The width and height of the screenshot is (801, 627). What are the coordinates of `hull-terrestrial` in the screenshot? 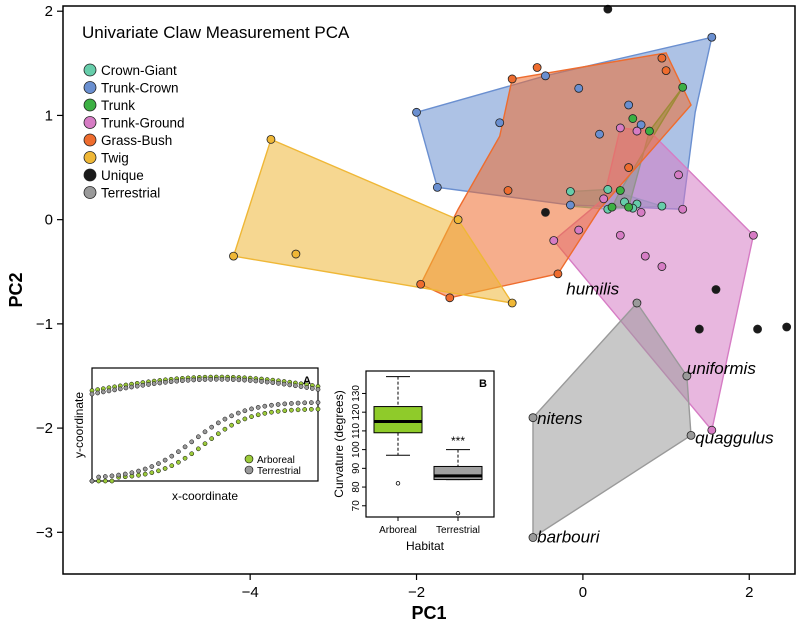 It's located at (612, 420).